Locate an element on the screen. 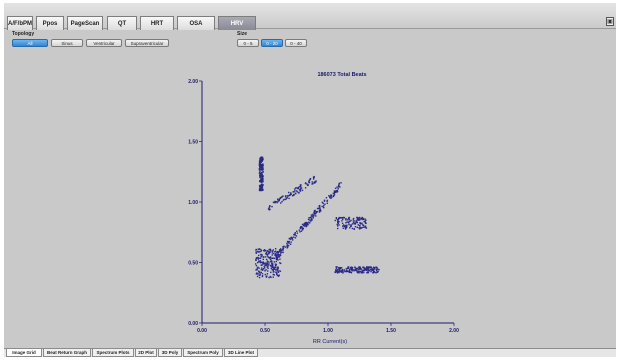 The height and width of the screenshot is (360, 620). y-tick-label: 1.00 is located at coordinates (193, 203).